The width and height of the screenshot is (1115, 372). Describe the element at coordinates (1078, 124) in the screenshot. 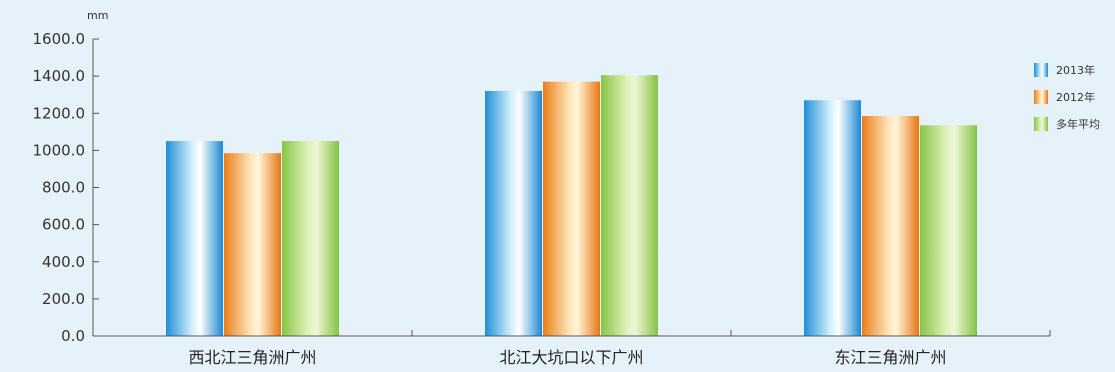

I see `legend-label: 多年平均` at that location.